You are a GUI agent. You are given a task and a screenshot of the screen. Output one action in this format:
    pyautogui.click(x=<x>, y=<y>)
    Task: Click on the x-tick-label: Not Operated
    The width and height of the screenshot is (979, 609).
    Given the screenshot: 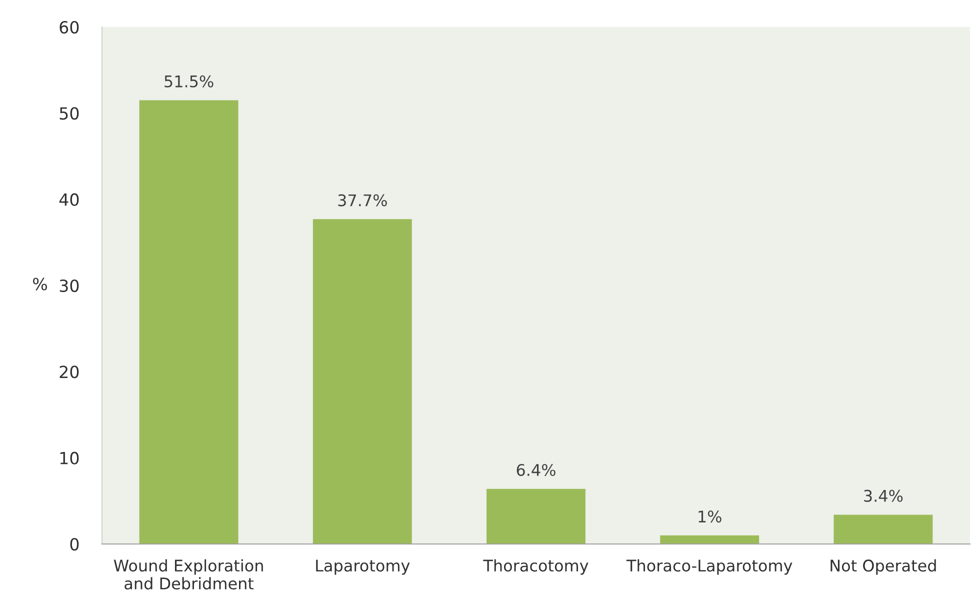 What is the action you would take?
    pyautogui.click(x=883, y=567)
    